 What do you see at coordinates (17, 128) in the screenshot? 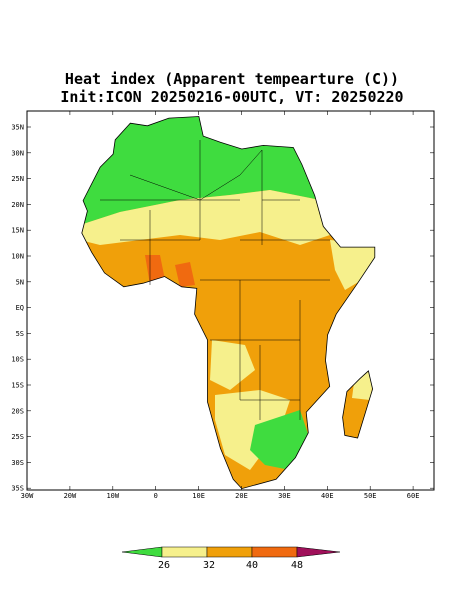
I see `lat-label: 35N` at bounding box center [17, 128].